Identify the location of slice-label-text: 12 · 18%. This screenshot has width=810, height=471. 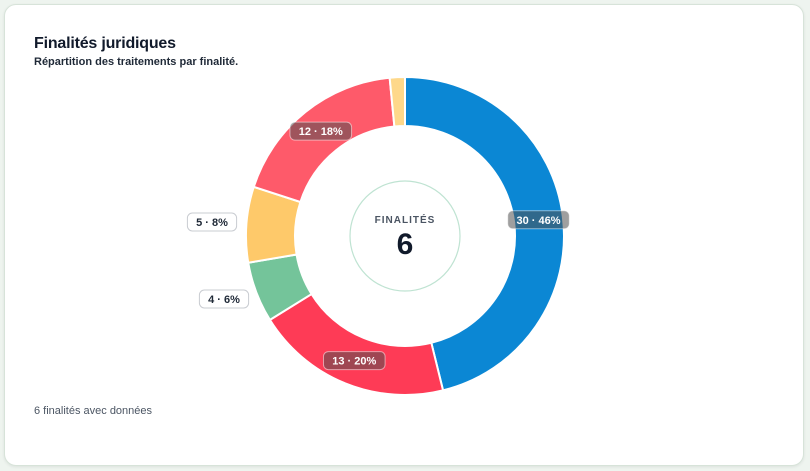
(321, 132).